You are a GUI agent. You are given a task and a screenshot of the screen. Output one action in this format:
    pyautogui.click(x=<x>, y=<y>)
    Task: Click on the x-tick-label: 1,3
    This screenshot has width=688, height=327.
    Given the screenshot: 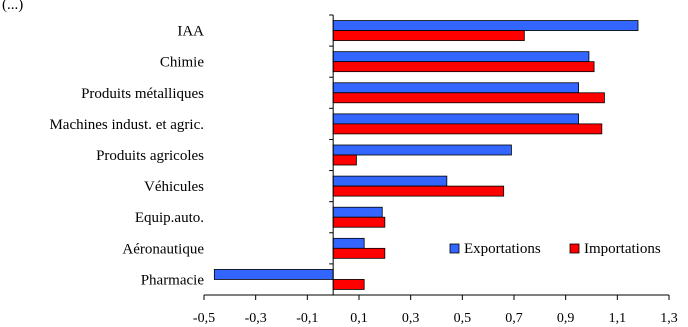 What is the action you would take?
    pyautogui.click(x=669, y=318)
    